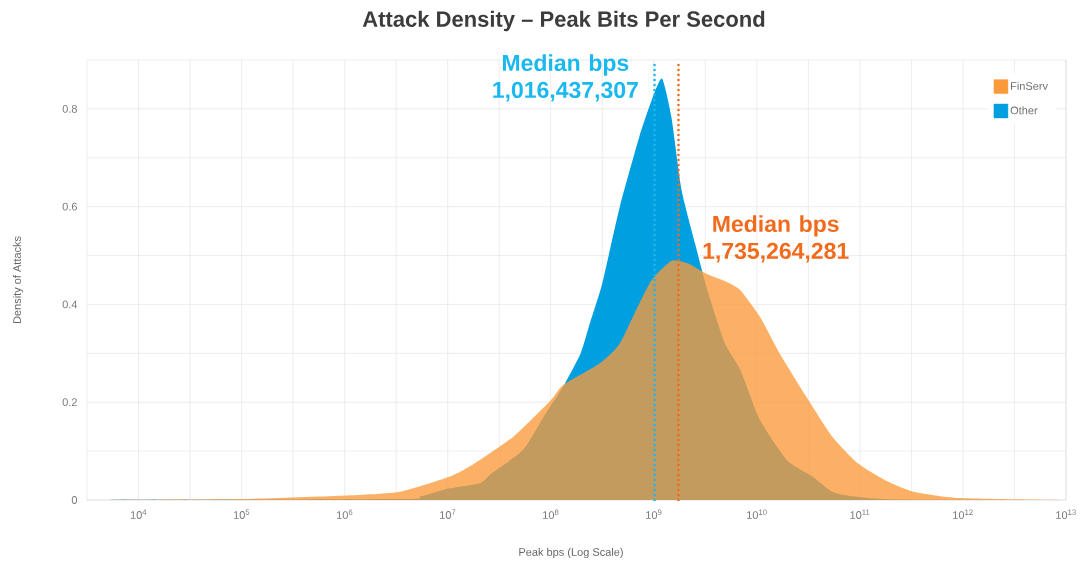 The width and height of the screenshot is (1082, 561). What do you see at coordinates (860, 514) in the screenshot?
I see `x-tick-label: 10$^{11}$` at bounding box center [860, 514].